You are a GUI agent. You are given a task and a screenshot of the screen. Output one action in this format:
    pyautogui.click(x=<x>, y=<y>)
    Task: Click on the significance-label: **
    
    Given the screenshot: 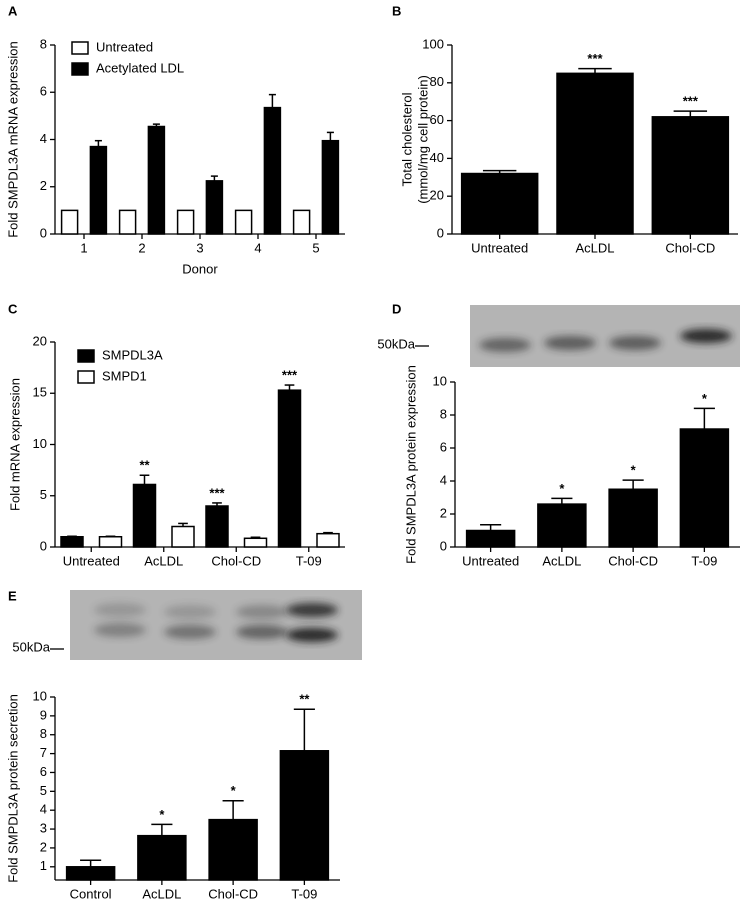 What is the action you would take?
    pyautogui.click(x=304, y=699)
    